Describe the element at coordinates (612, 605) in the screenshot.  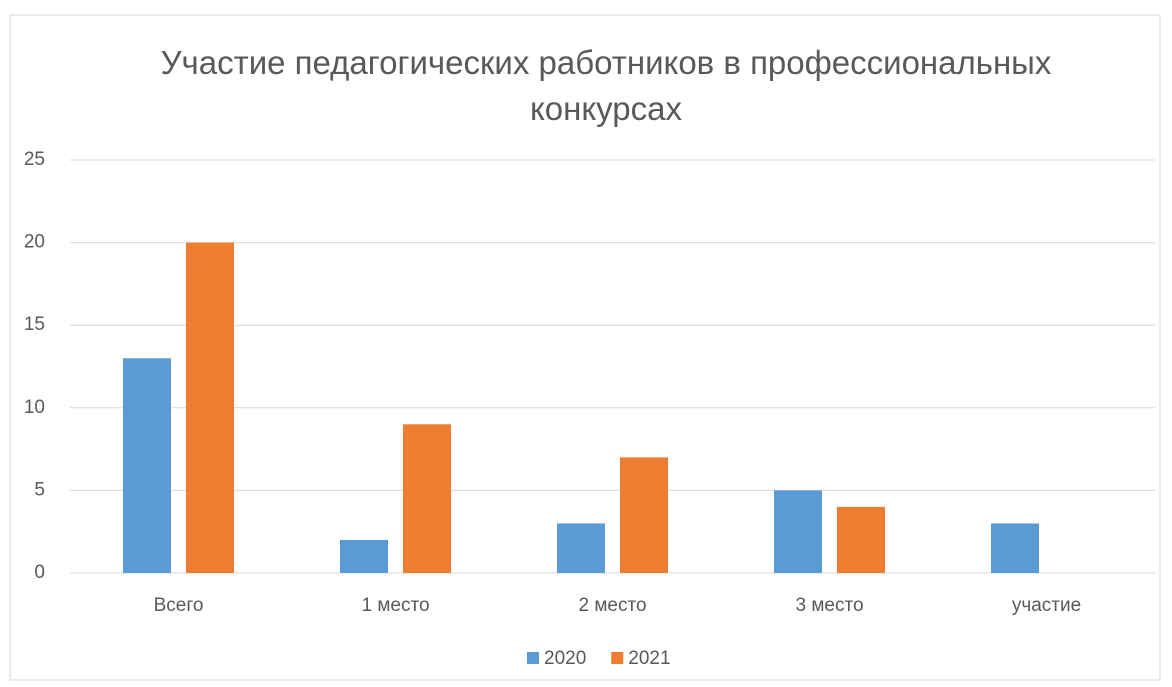
I see `x-tick-label: 2 место` at that location.